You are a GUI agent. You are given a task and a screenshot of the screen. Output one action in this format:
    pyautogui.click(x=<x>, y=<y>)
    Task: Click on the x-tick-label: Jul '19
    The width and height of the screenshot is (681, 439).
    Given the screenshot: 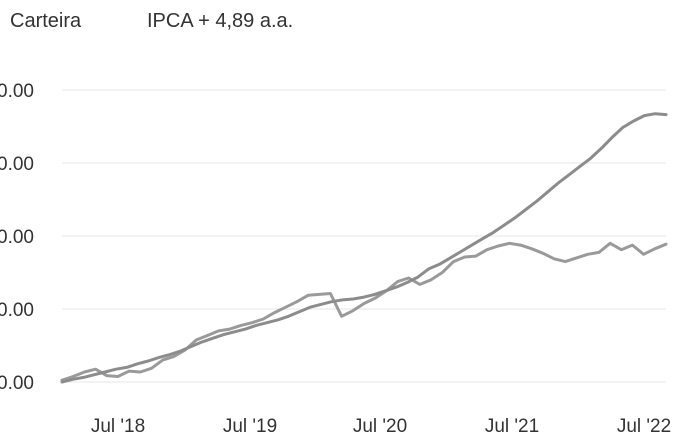 What is the action you would take?
    pyautogui.click(x=250, y=426)
    